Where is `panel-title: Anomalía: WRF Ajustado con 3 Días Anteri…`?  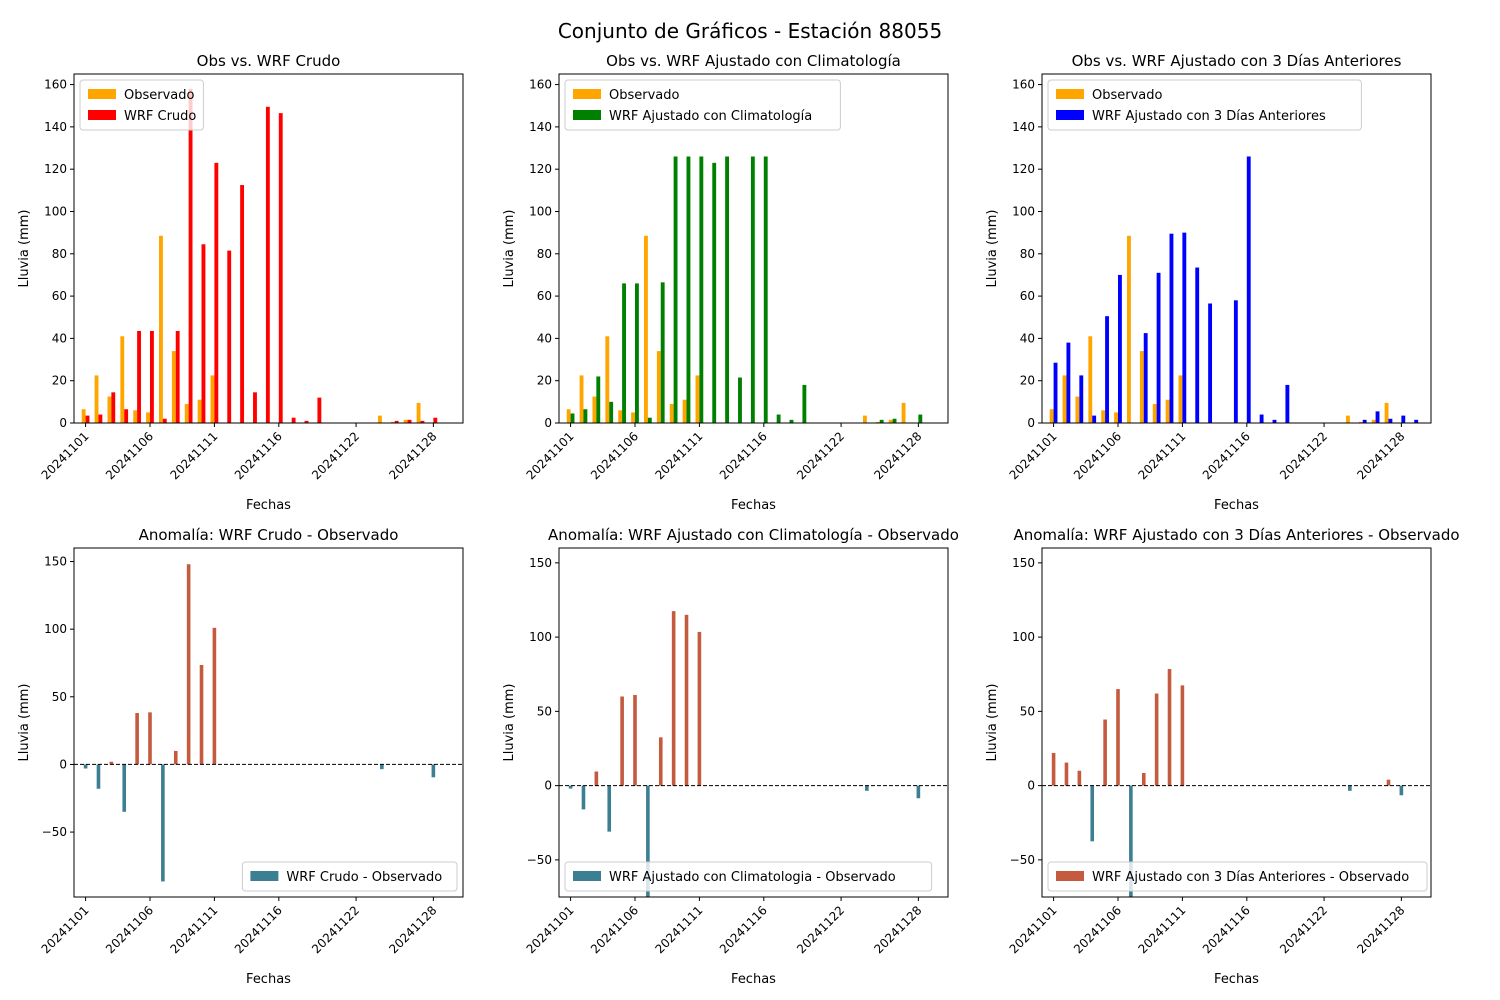 panel-title: Anomalía: WRF Ajustado con 3 Días Anteri… is located at coordinates (1236, 535).